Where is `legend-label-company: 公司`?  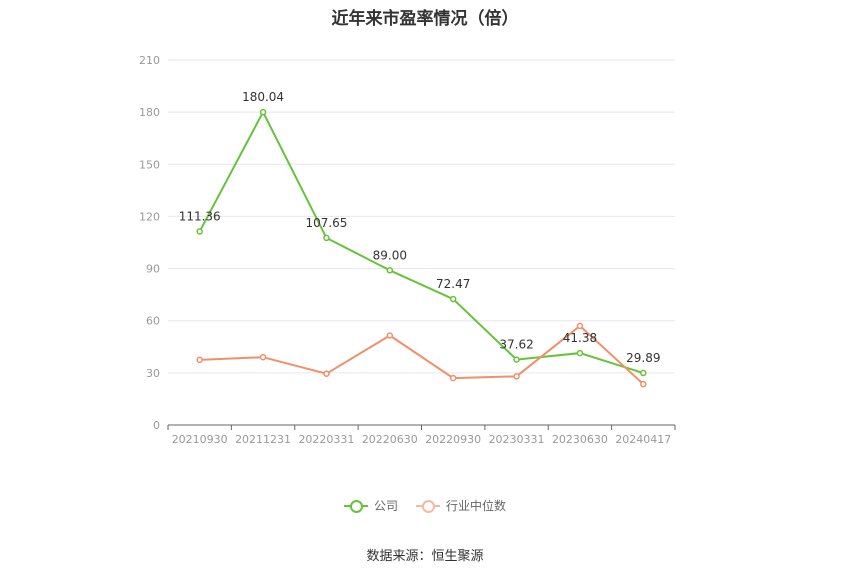
legend-label-company: 公司 is located at coordinates (385, 506).